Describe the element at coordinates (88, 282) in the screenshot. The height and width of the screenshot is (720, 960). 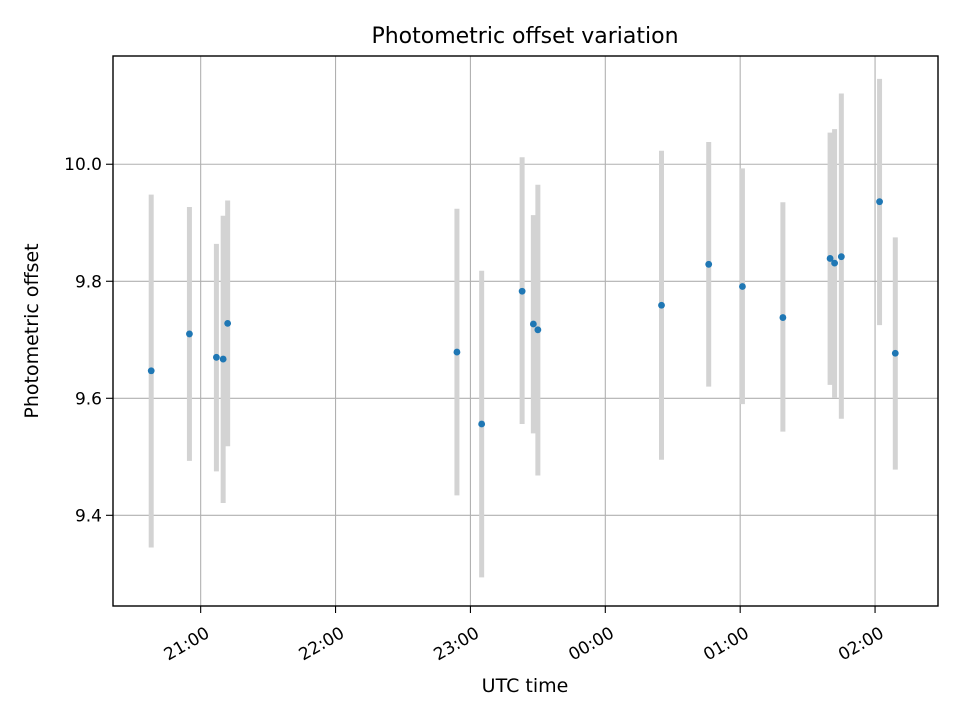
I see `y-tick-label: 9.8` at that location.